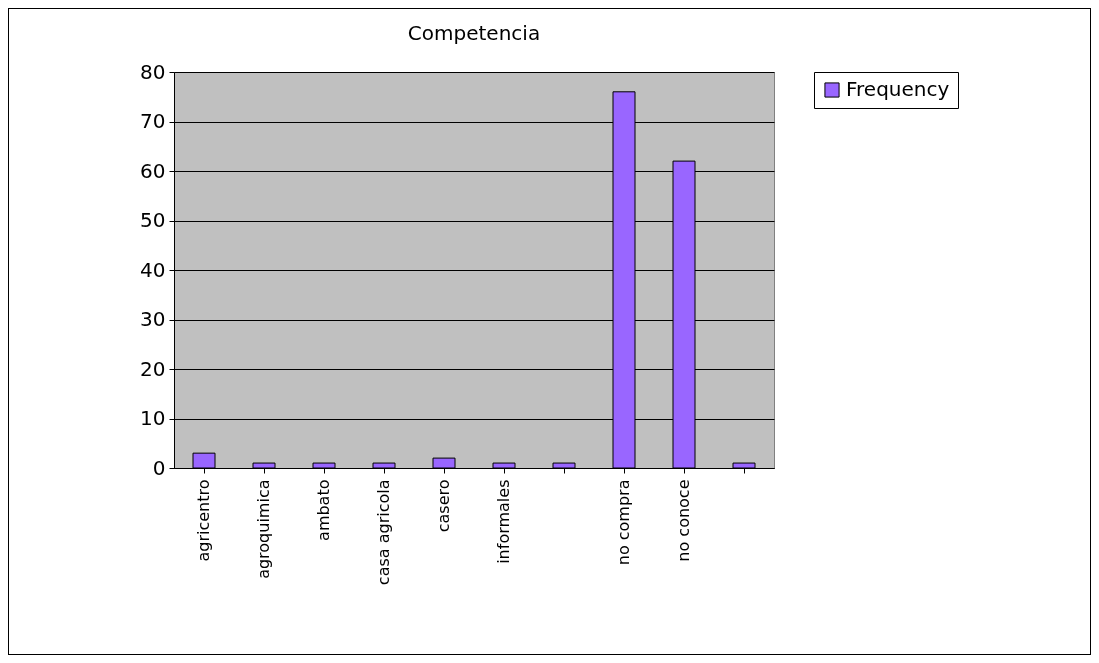 The height and width of the screenshot is (663, 1099). Describe the element at coordinates (153, 368) in the screenshot. I see `y-tick-label: 20` at that location.